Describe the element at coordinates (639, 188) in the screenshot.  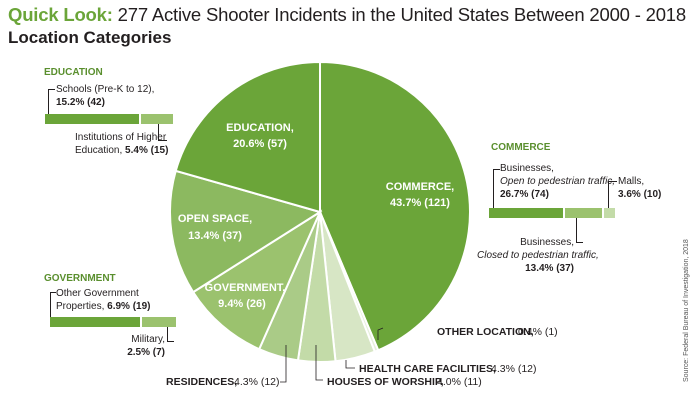
I see `com-malls-label: Malls, 3.6% (10)` at that location.